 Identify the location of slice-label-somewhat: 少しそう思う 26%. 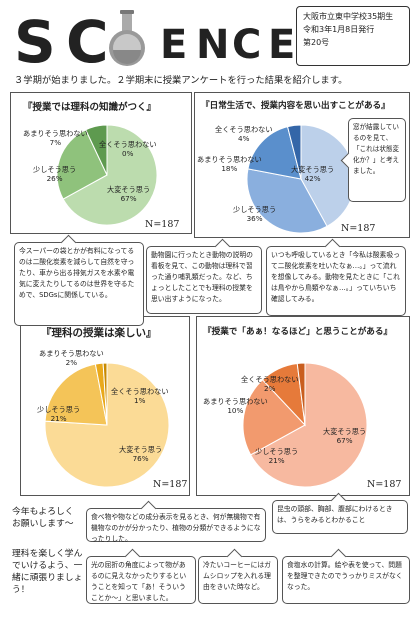
(55, 174).